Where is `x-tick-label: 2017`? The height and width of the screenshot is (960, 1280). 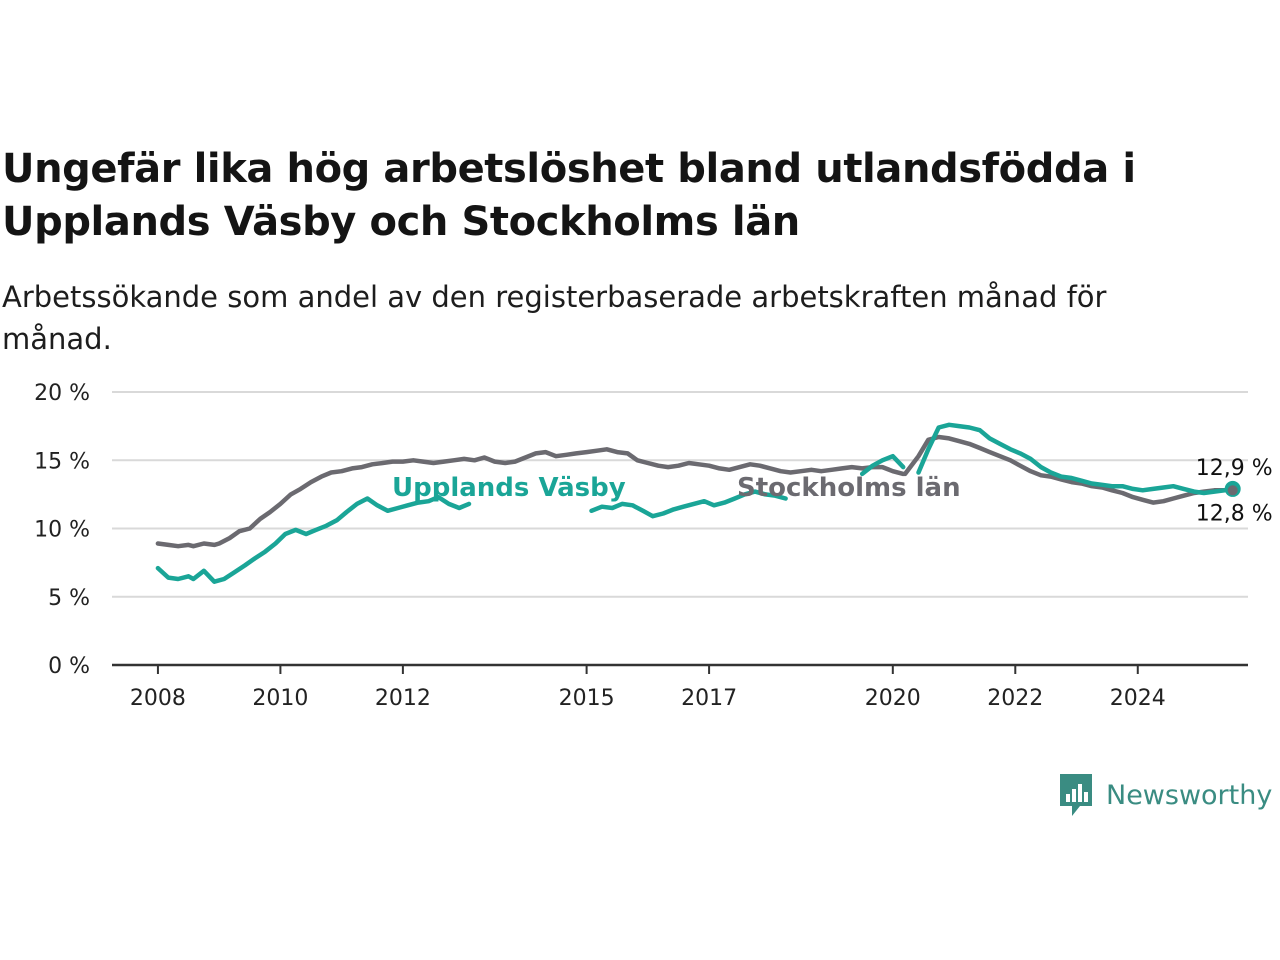
x-tick-label: 2017 is located at coordinates (709, 698).